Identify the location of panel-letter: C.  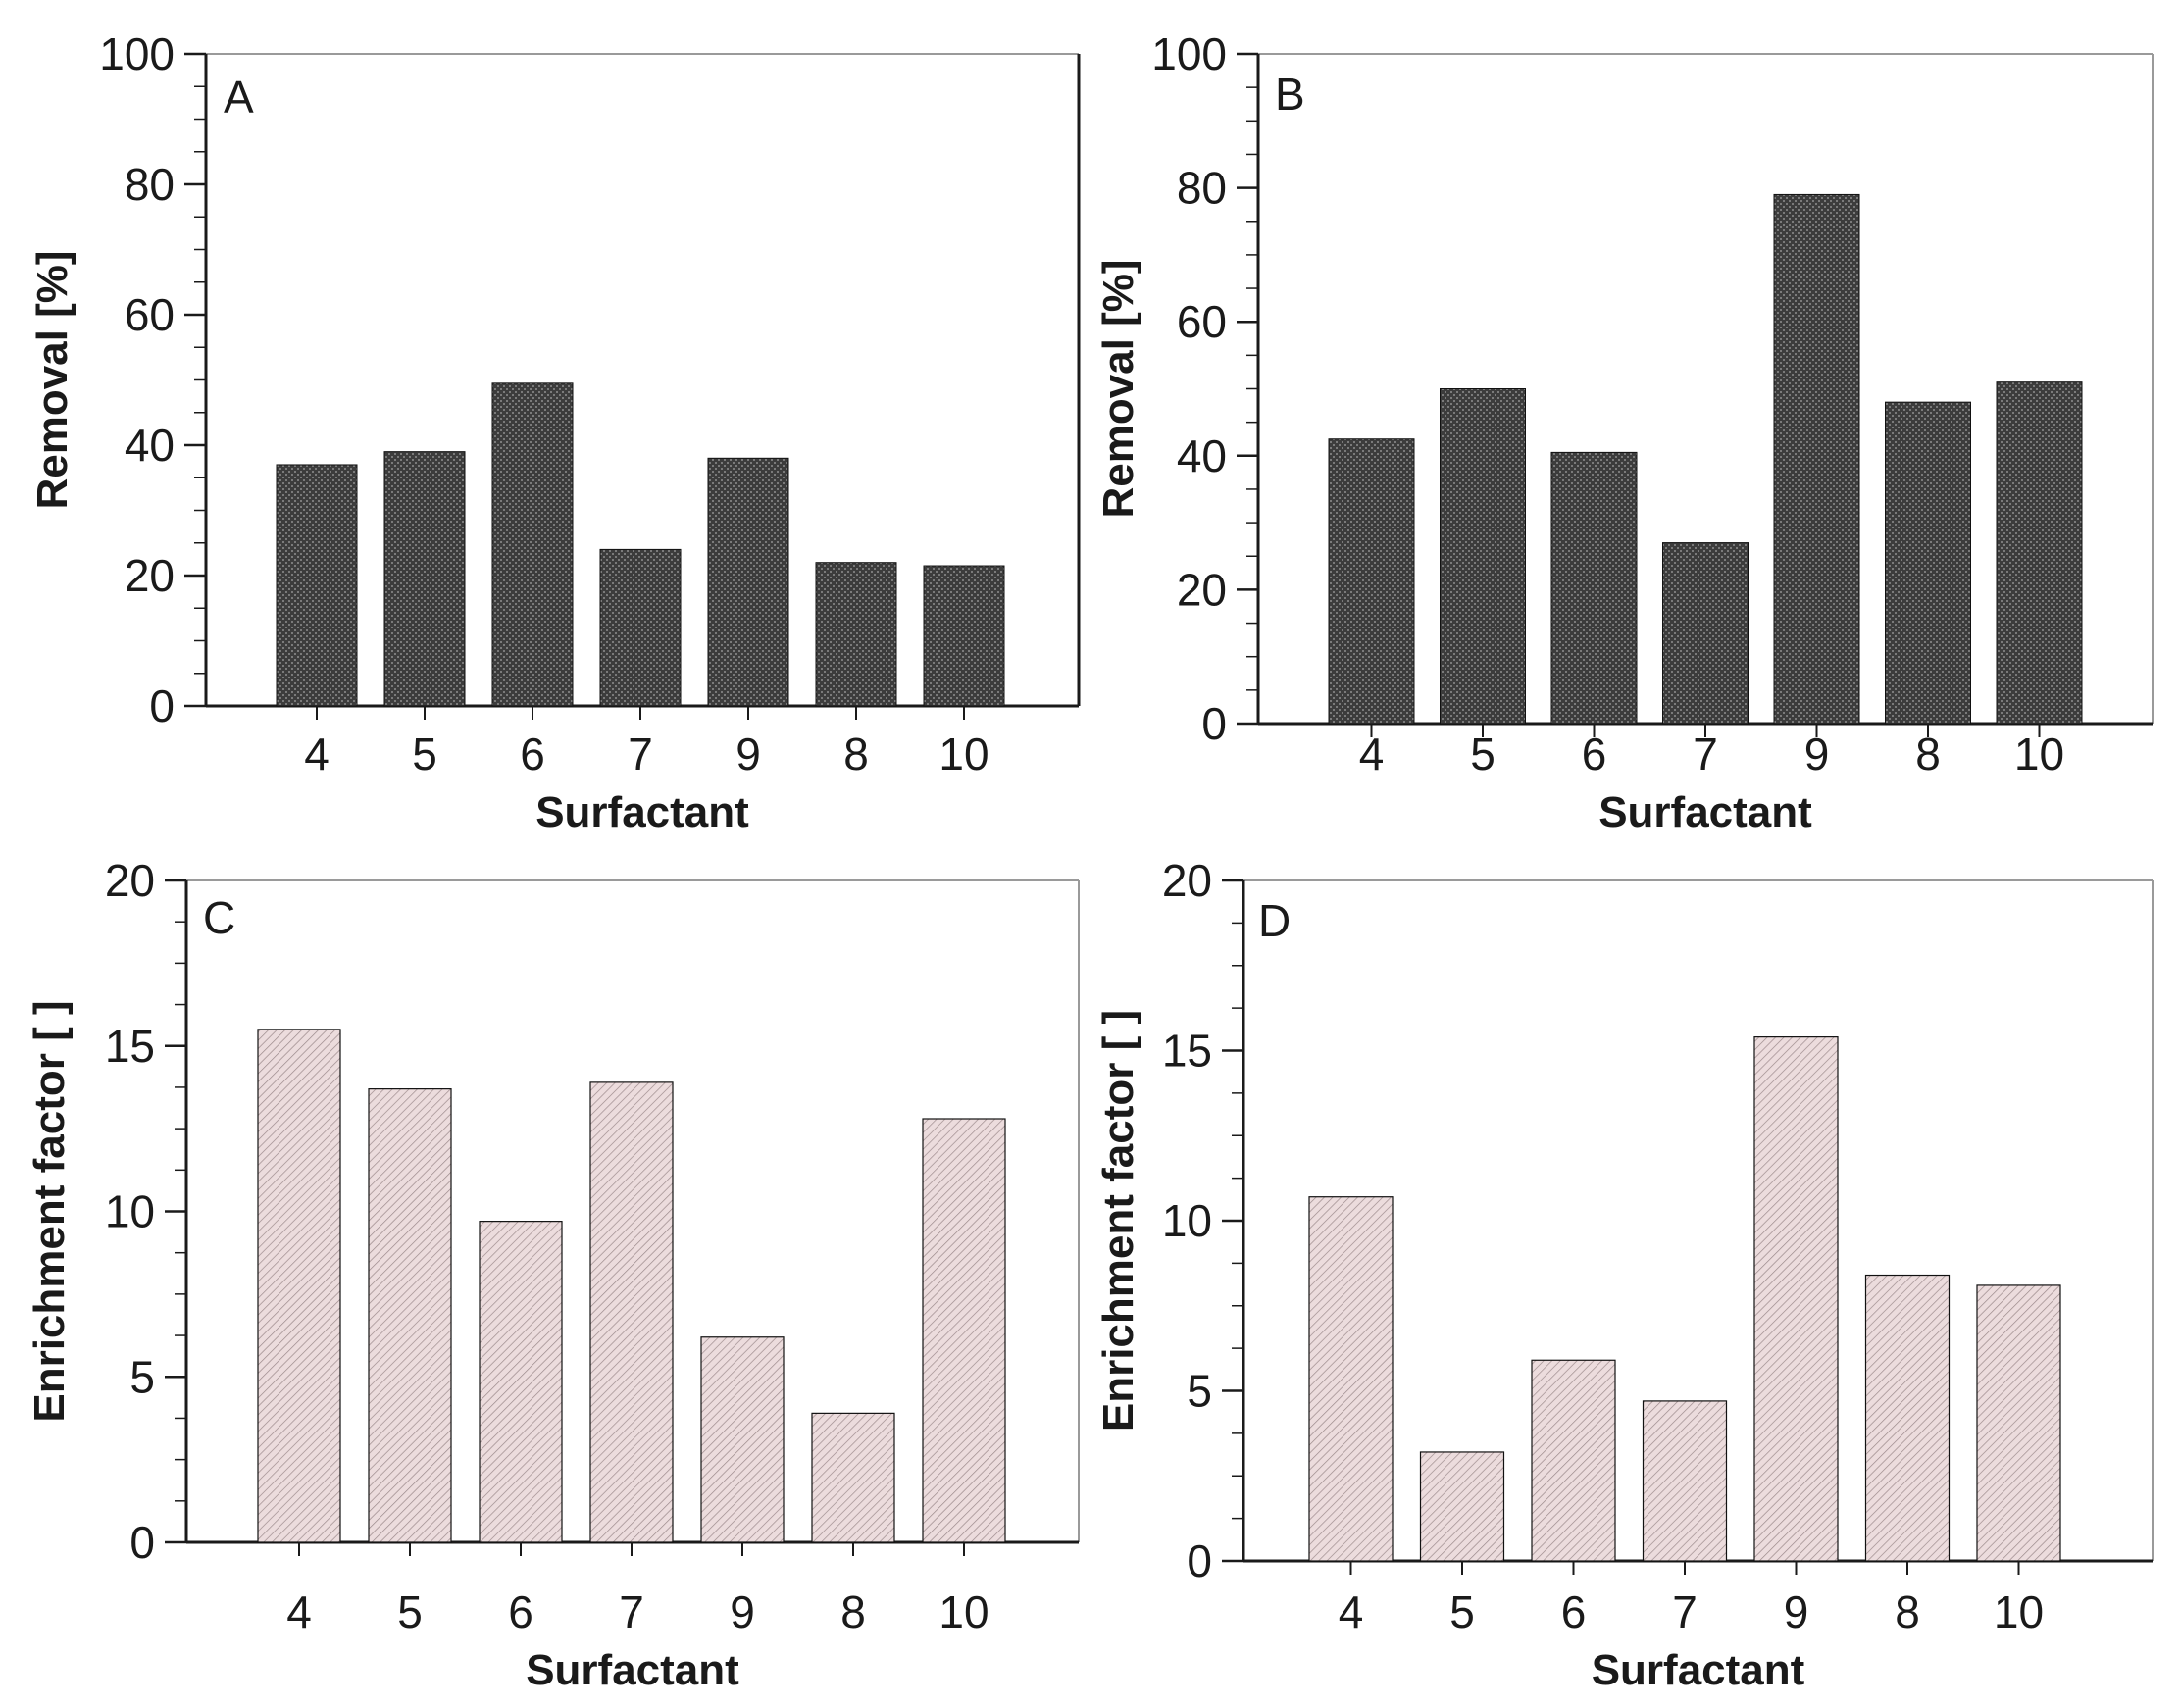
(219, 917).